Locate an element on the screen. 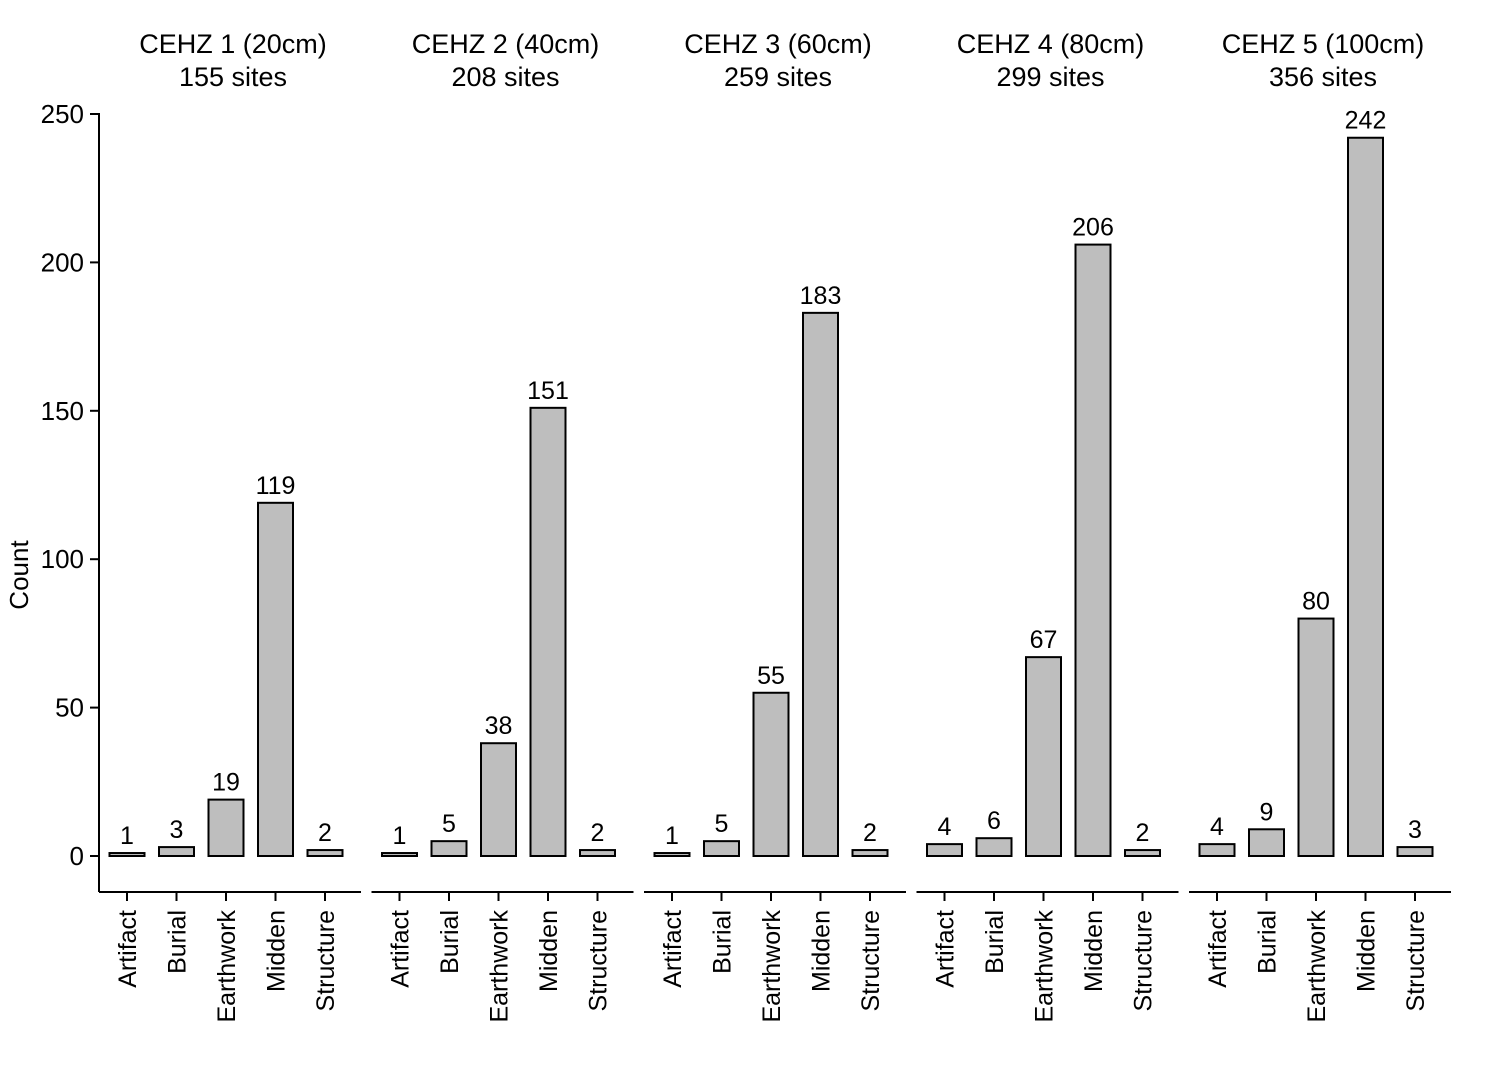  bar-value-label: 9 is located at coordinates (1267, 812).